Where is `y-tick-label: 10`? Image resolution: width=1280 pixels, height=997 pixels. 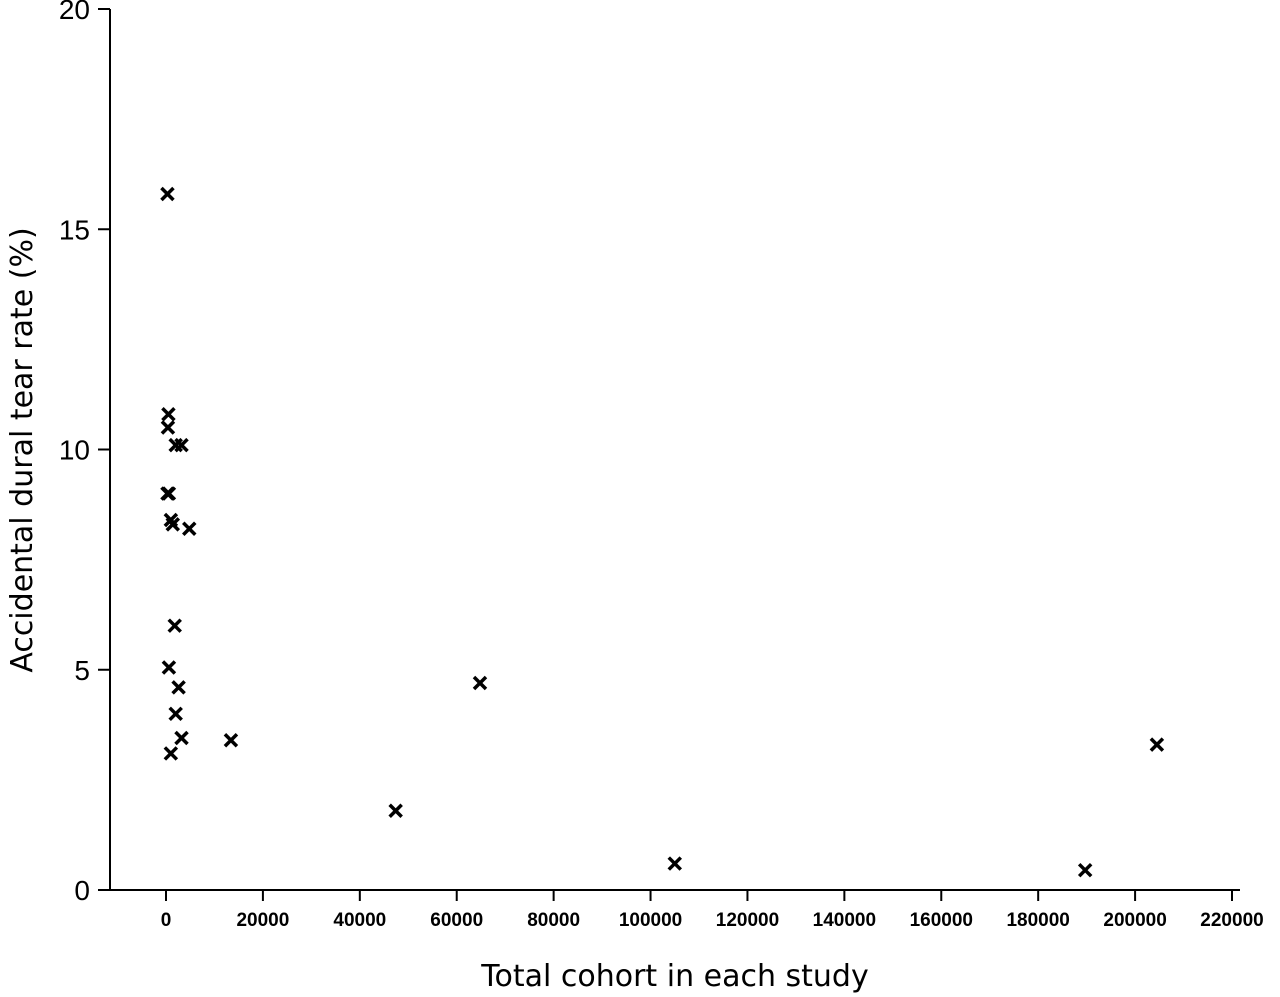
y-tick-label: 10 is located at coordinates (74, 450).